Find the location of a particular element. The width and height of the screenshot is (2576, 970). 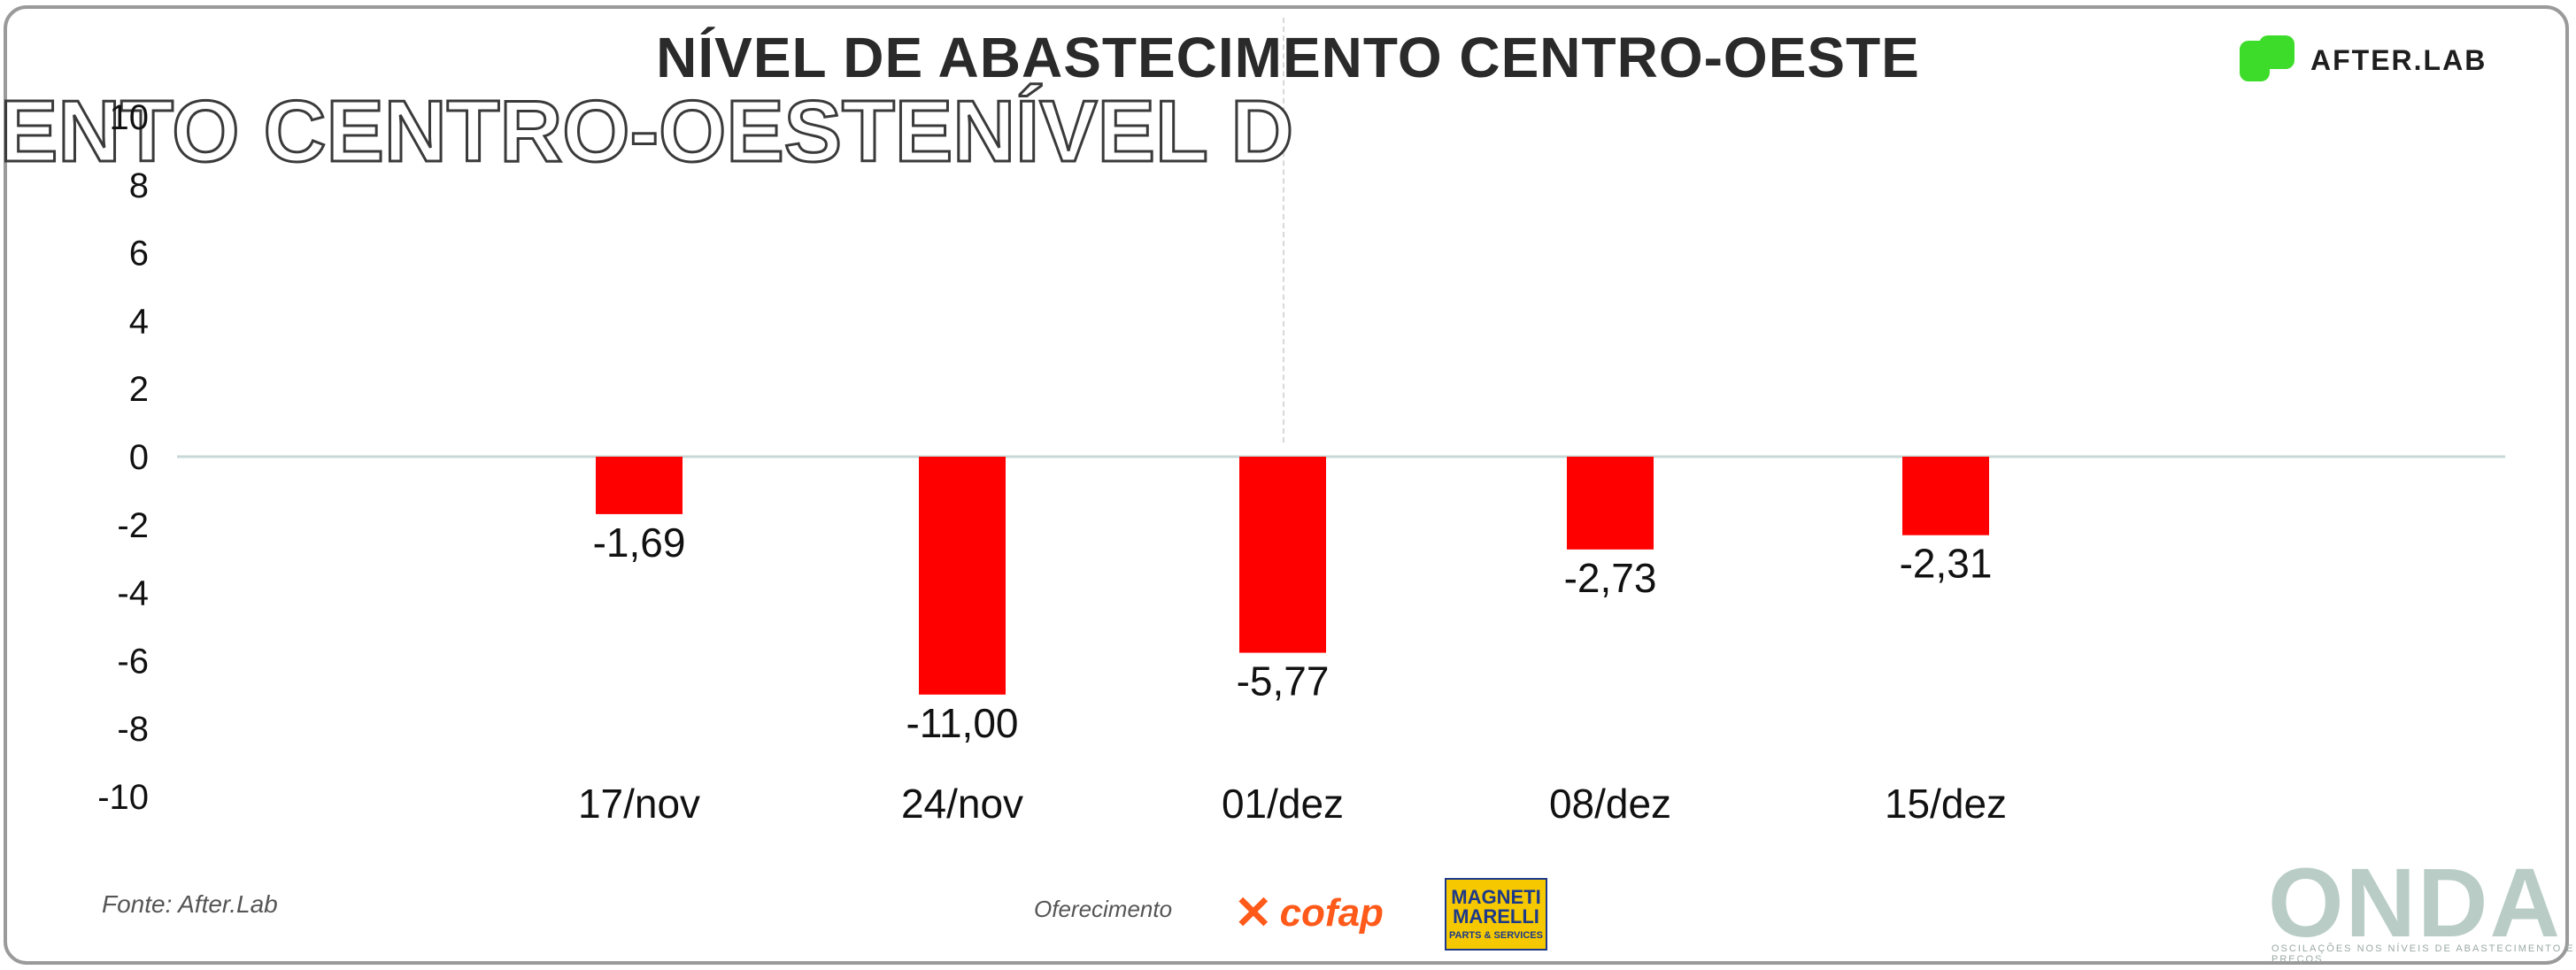

data-label: -2,73 is located at coordinates (1610, 578).